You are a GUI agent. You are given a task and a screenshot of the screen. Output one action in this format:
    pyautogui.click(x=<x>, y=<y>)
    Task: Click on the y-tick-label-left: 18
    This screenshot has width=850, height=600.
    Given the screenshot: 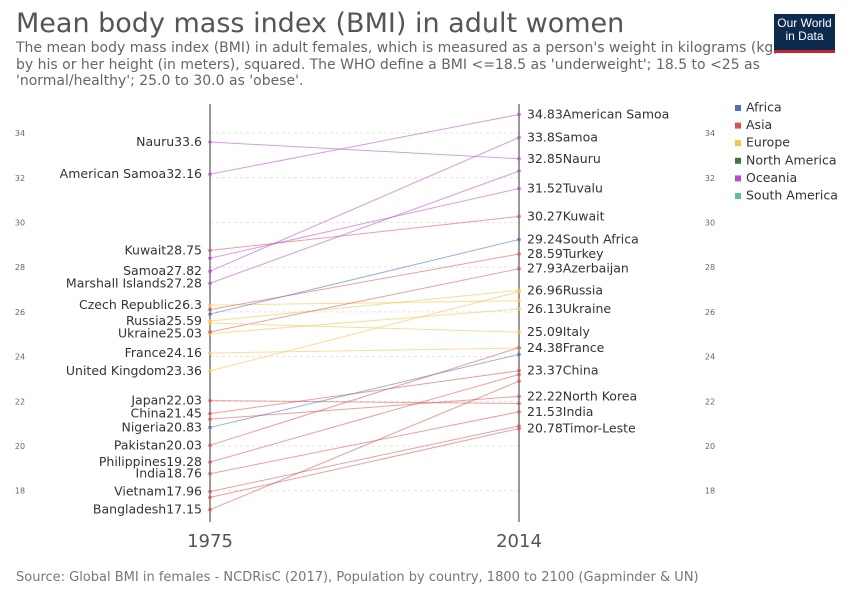 What is the action you would take?
    pyautogui.click(x=20, y=491)
    